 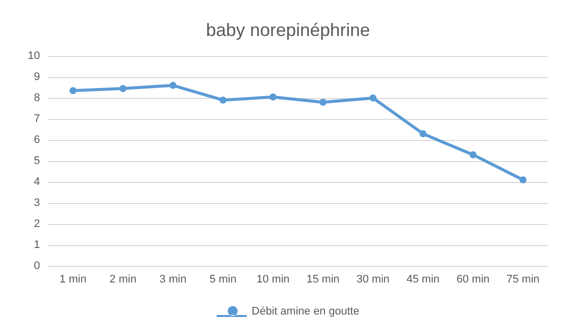 What do you see at coordinates (223, 280) in the screenshot?
I see `x-tick-label: 5 min` at bounding box center [223, 280].